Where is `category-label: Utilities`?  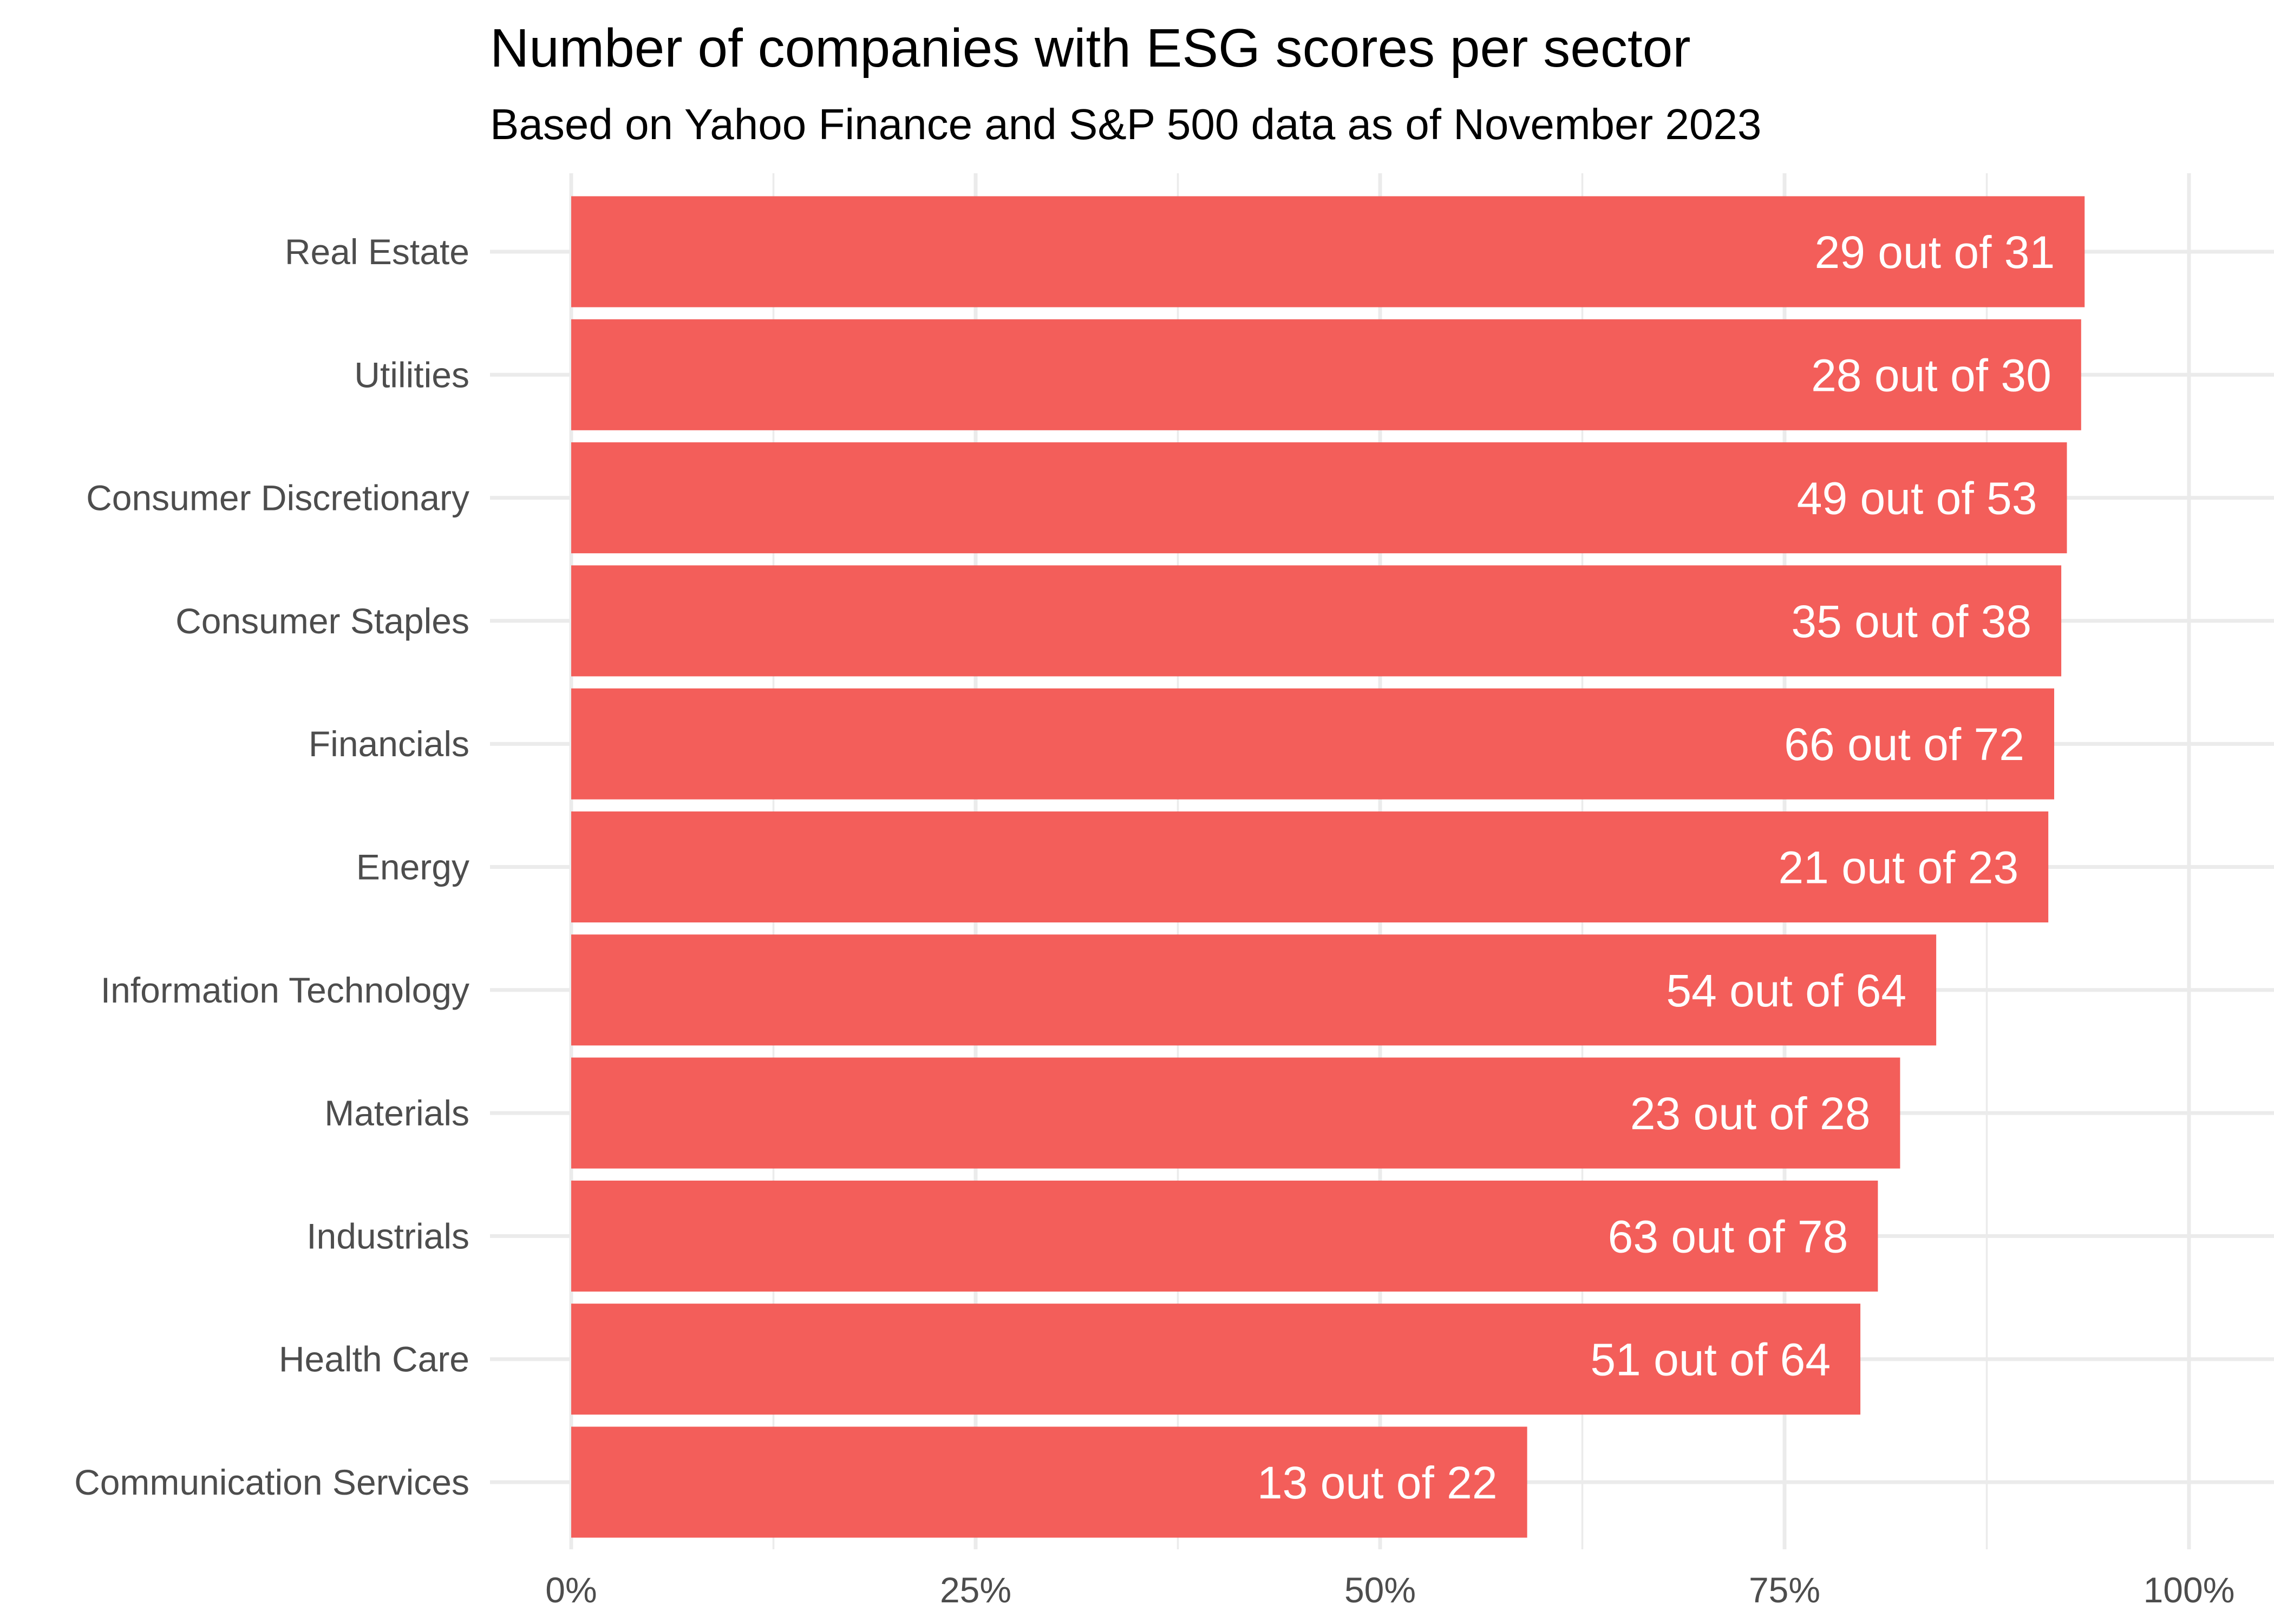 category-label: Utilities is located at coordinates (412, 375).